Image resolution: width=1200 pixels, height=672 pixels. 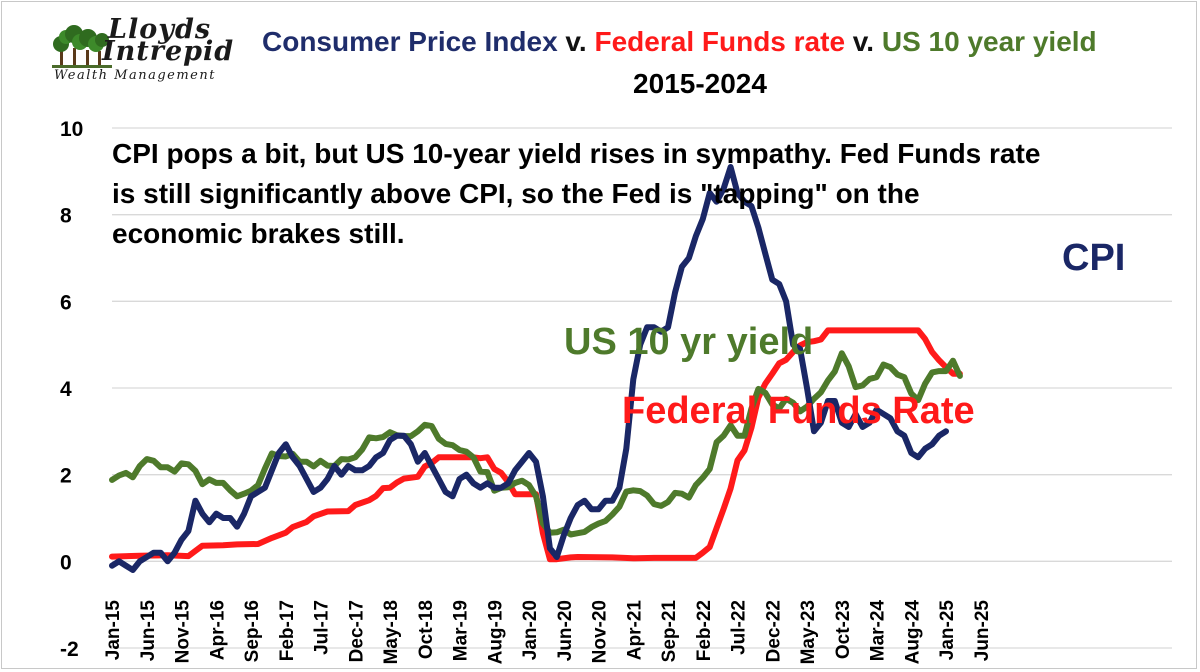 I want to click on y-tick-label: -2, so click(x=69, y=649).